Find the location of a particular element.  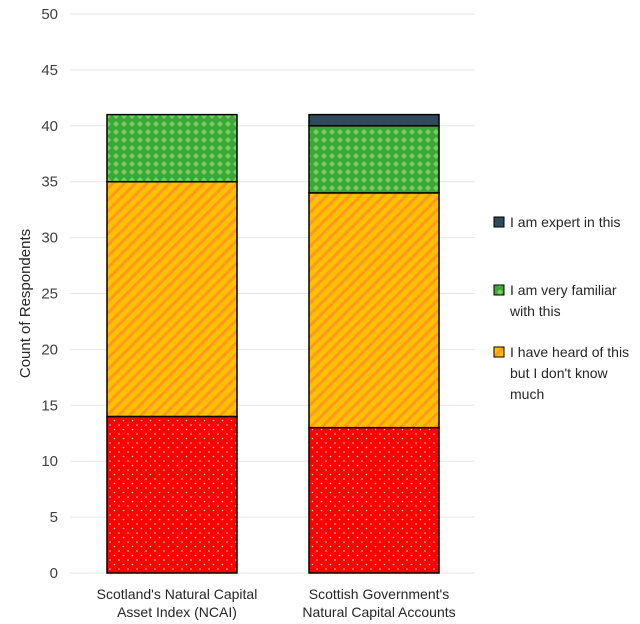

y-tick-label: 15 is located at coordinates (49, 405).